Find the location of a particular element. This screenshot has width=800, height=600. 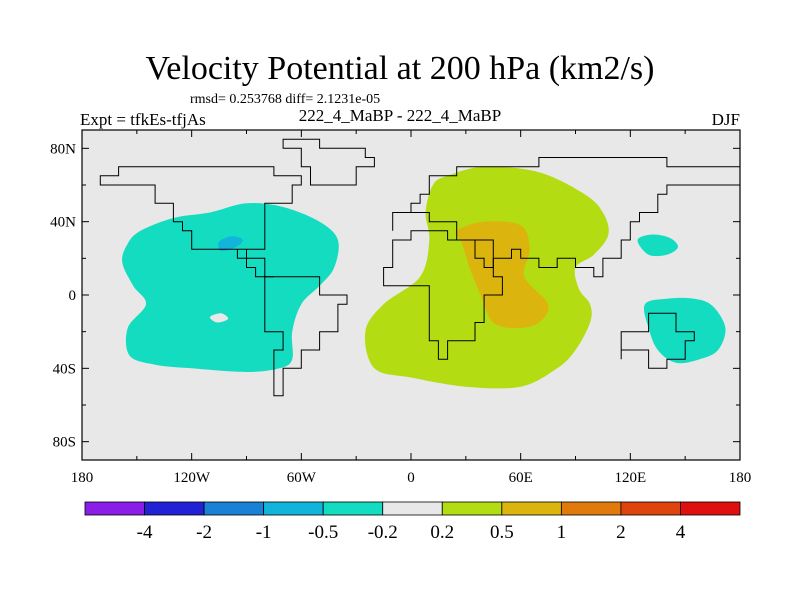

colorbar-label: 0.5 is located at coordinates (502, 532).